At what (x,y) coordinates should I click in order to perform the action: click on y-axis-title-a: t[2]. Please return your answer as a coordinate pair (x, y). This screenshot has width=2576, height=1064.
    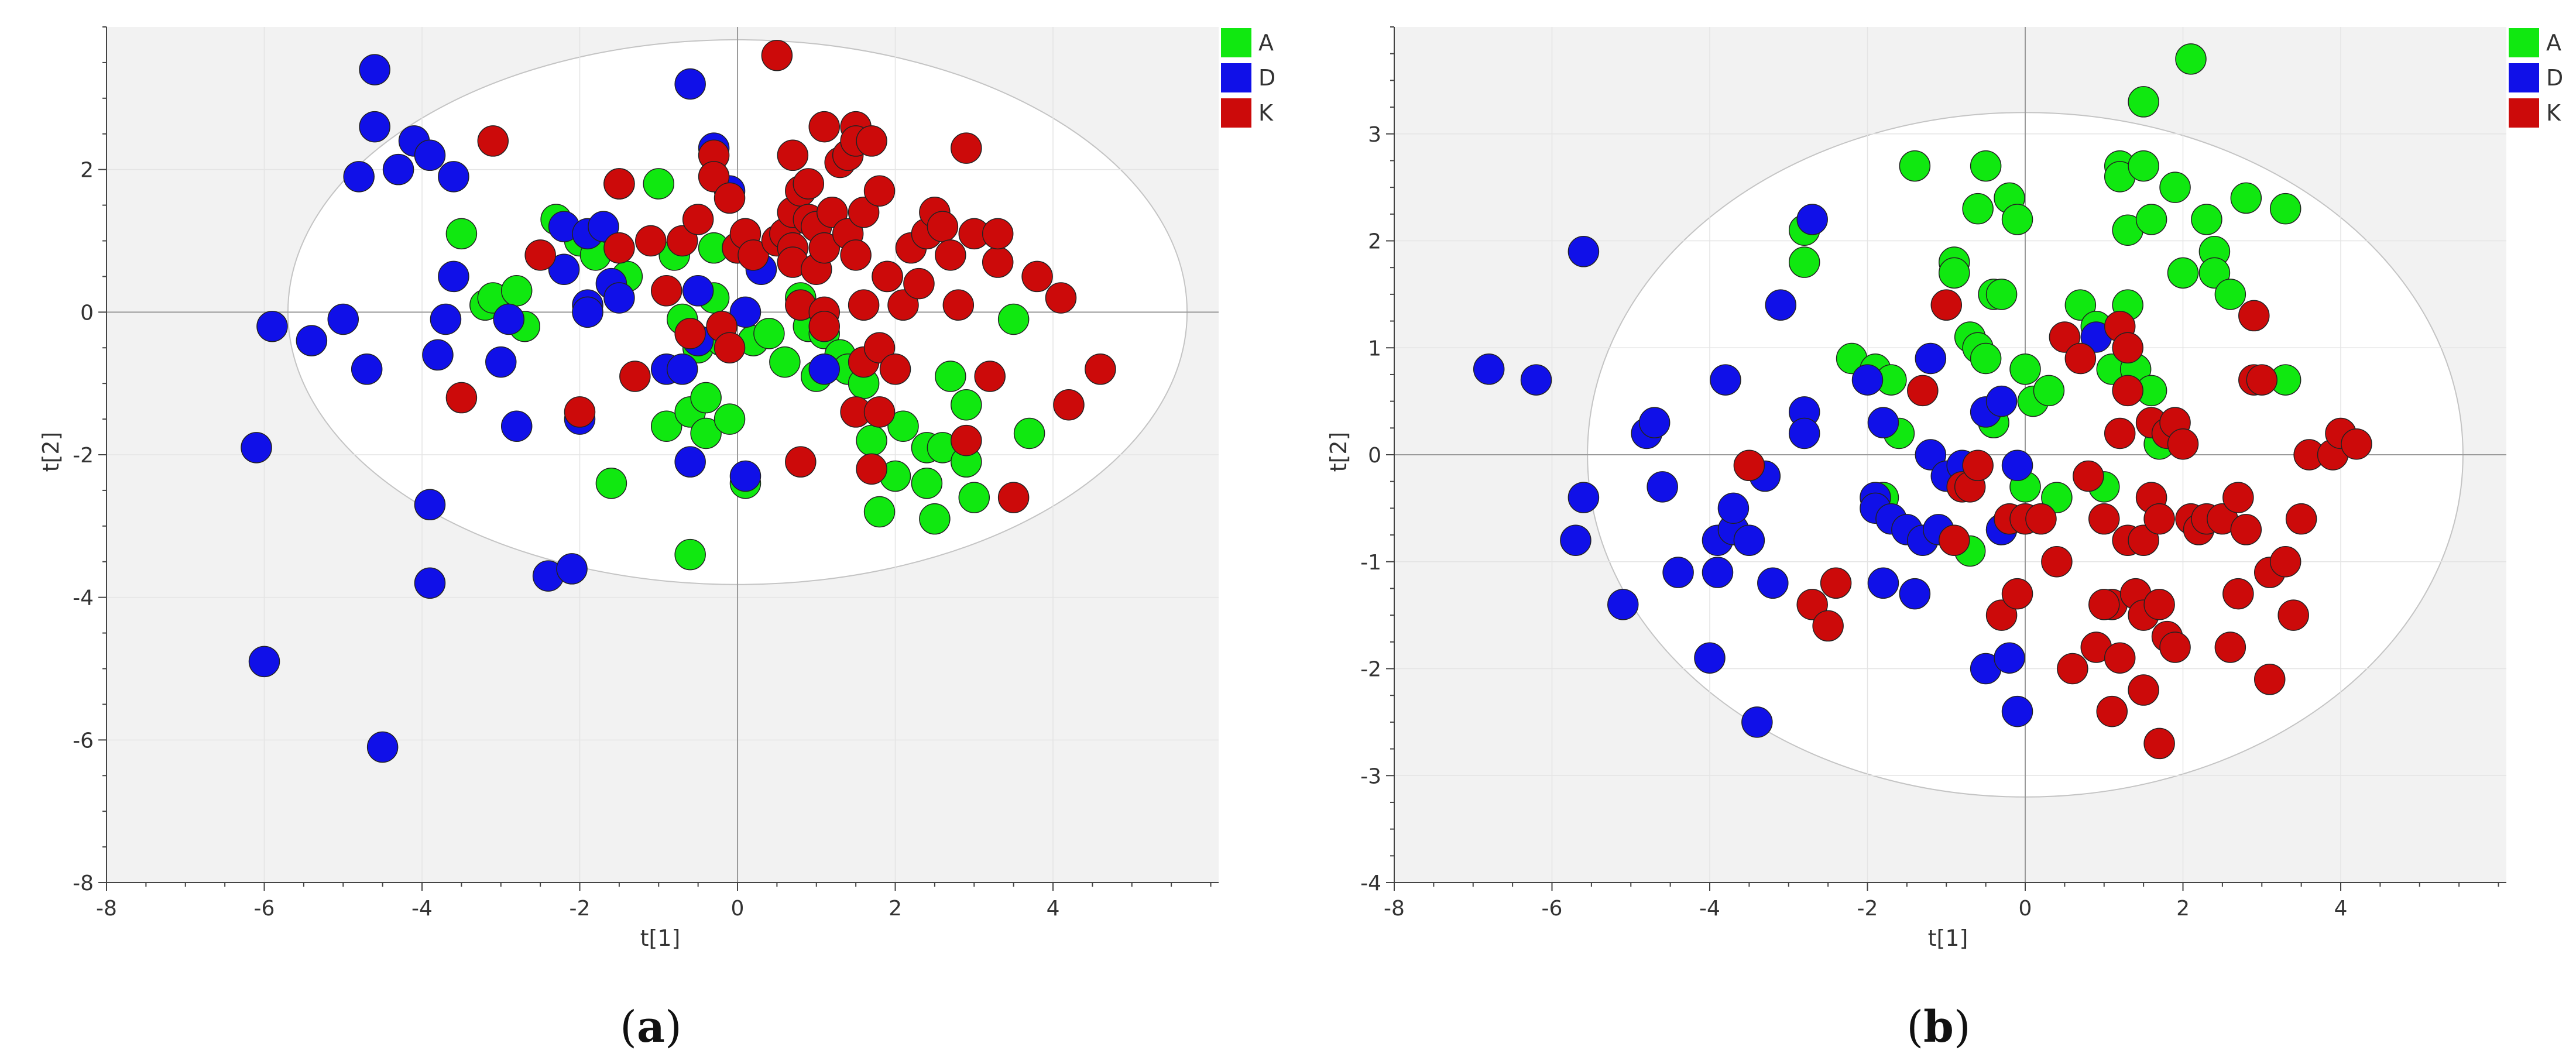
    Looking at the image, I should click on (51, 452).